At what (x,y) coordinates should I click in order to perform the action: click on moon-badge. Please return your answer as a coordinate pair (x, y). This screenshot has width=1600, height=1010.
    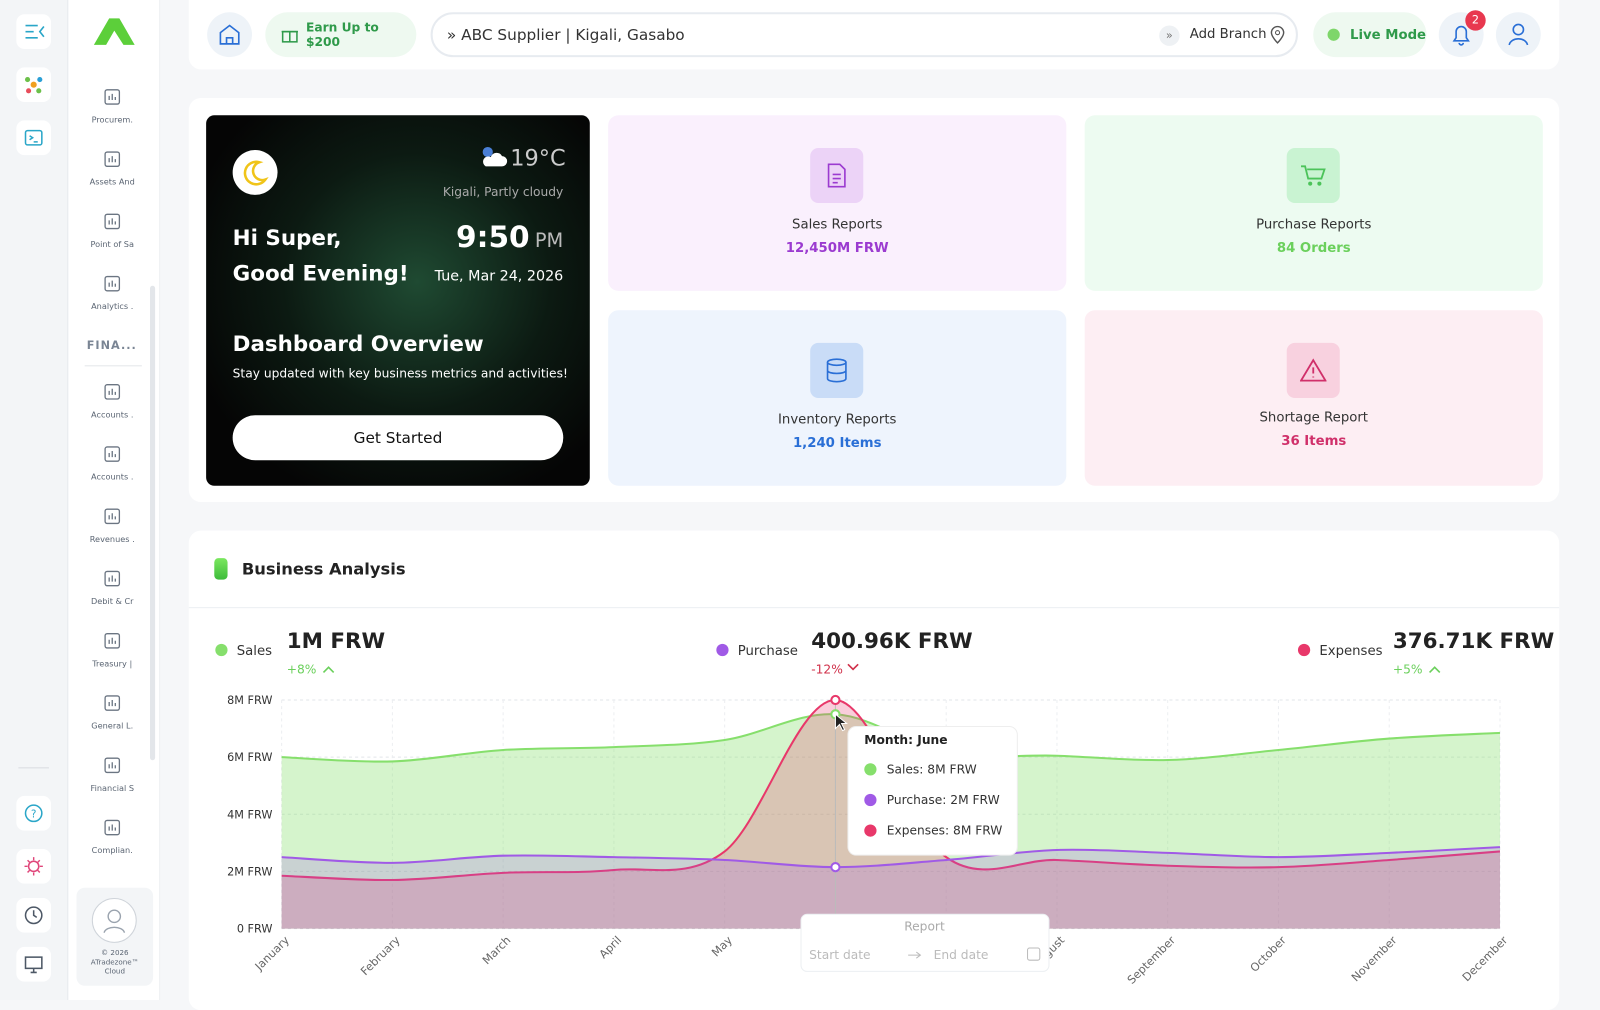
    Looking at the image, I should click on (255, 172).